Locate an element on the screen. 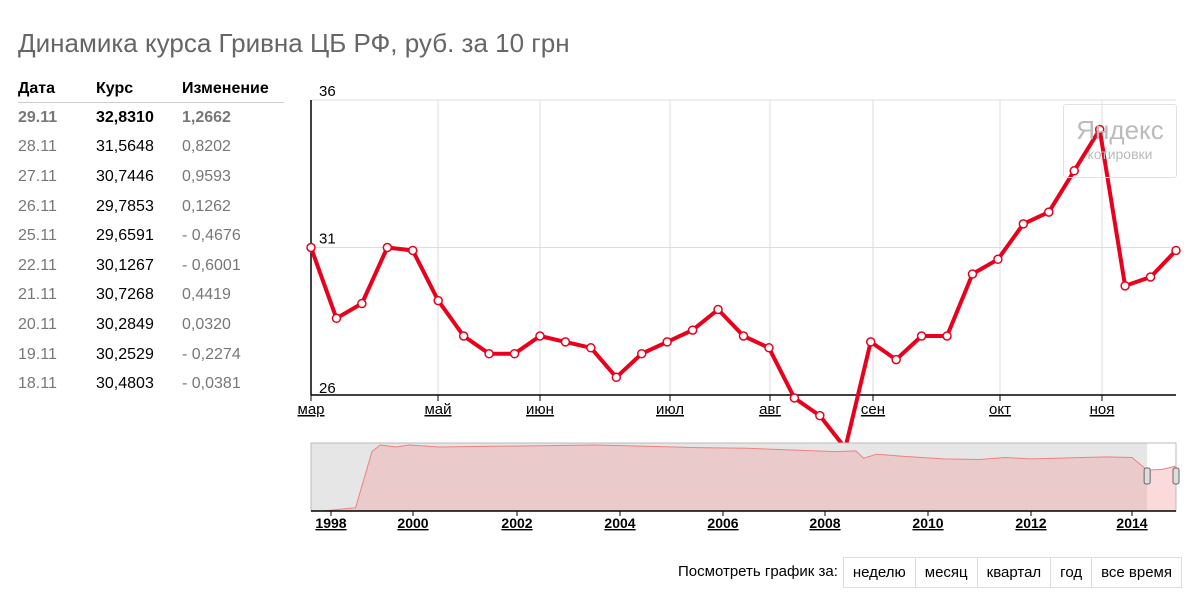 This screenshot has width=1200, height=604. watermark-brand: Яндекс is located at coordinates (1120, 130).